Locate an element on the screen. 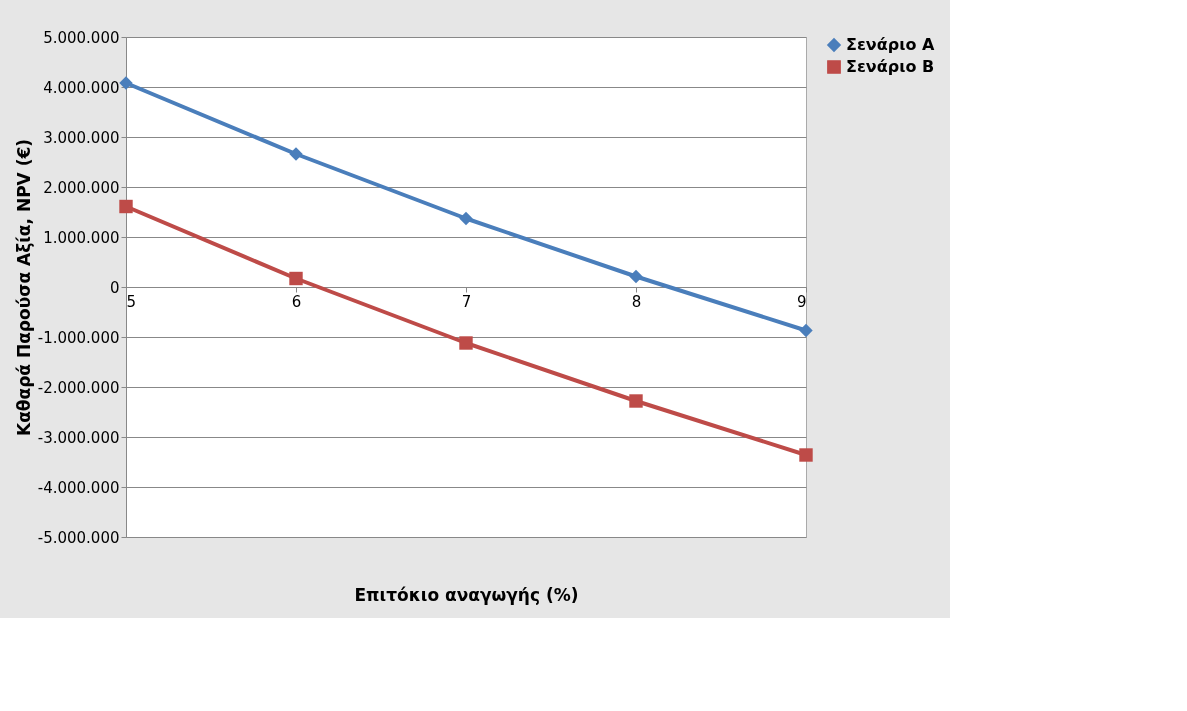 This screenshot has height=711, width=1187. y-axis-title: Καθαρά Παρούσα Αξία, NPV (€) is located at coordinates (23, 287).